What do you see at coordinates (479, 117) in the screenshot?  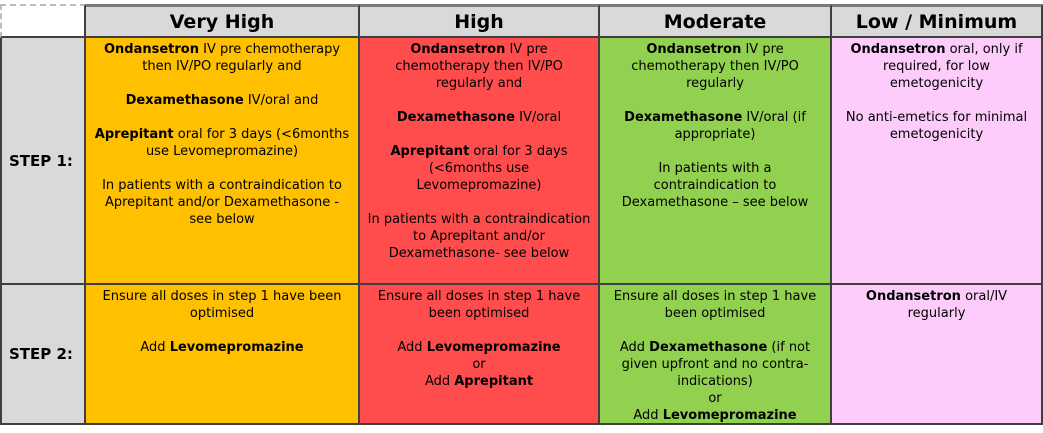 I see `cell-paragraph: Dexamethasone IV/oral` at bounding box center [479, 117].